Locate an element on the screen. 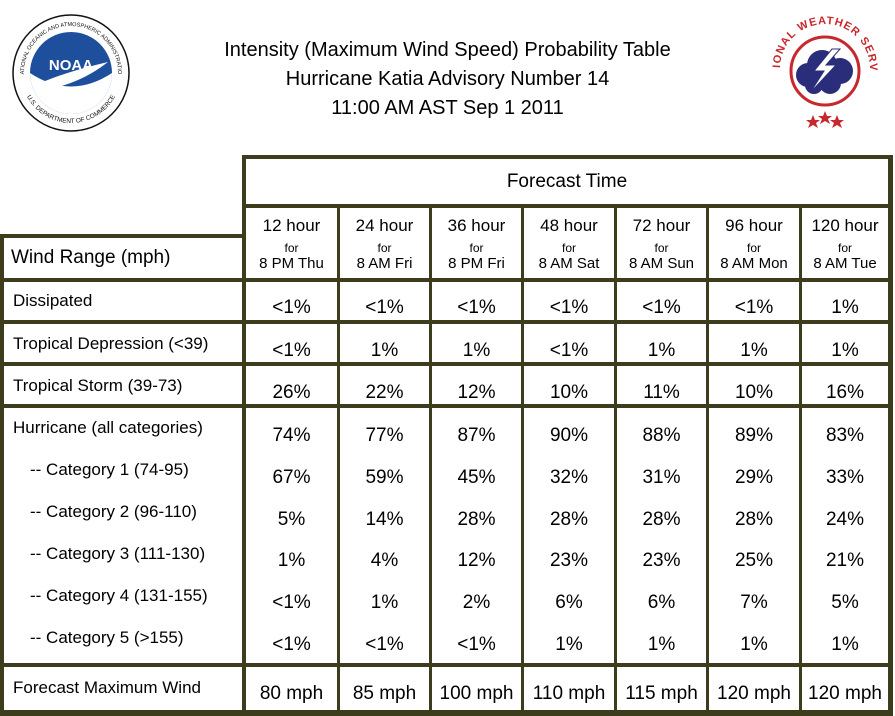  probability-cell: 45% is located at coordinates (476, 477).